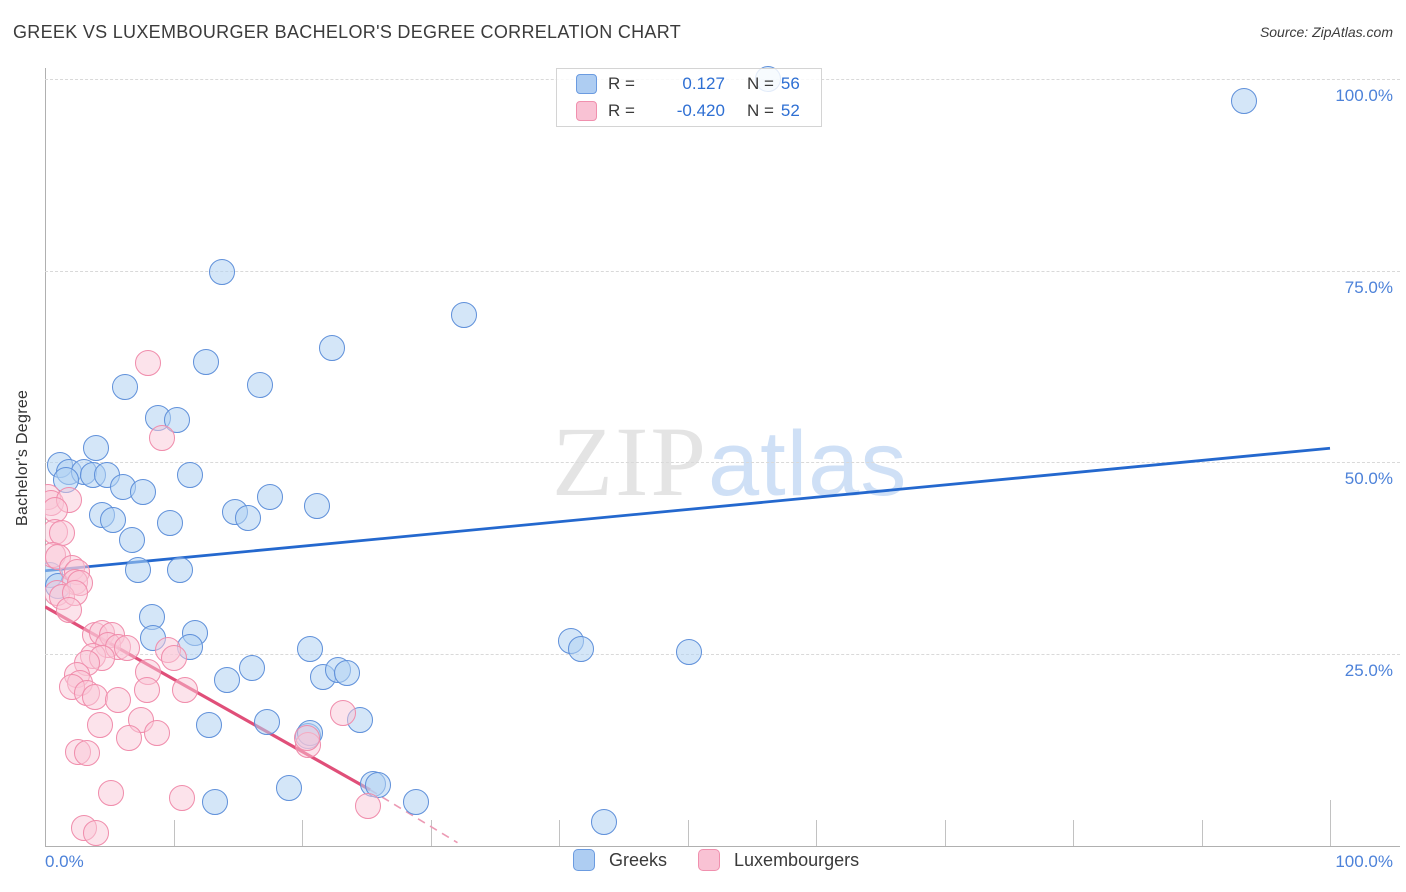 This screenshot has width=1406, height=892. I want to click on series-legend: Greeks Luxembourgers, so click(716, 860).